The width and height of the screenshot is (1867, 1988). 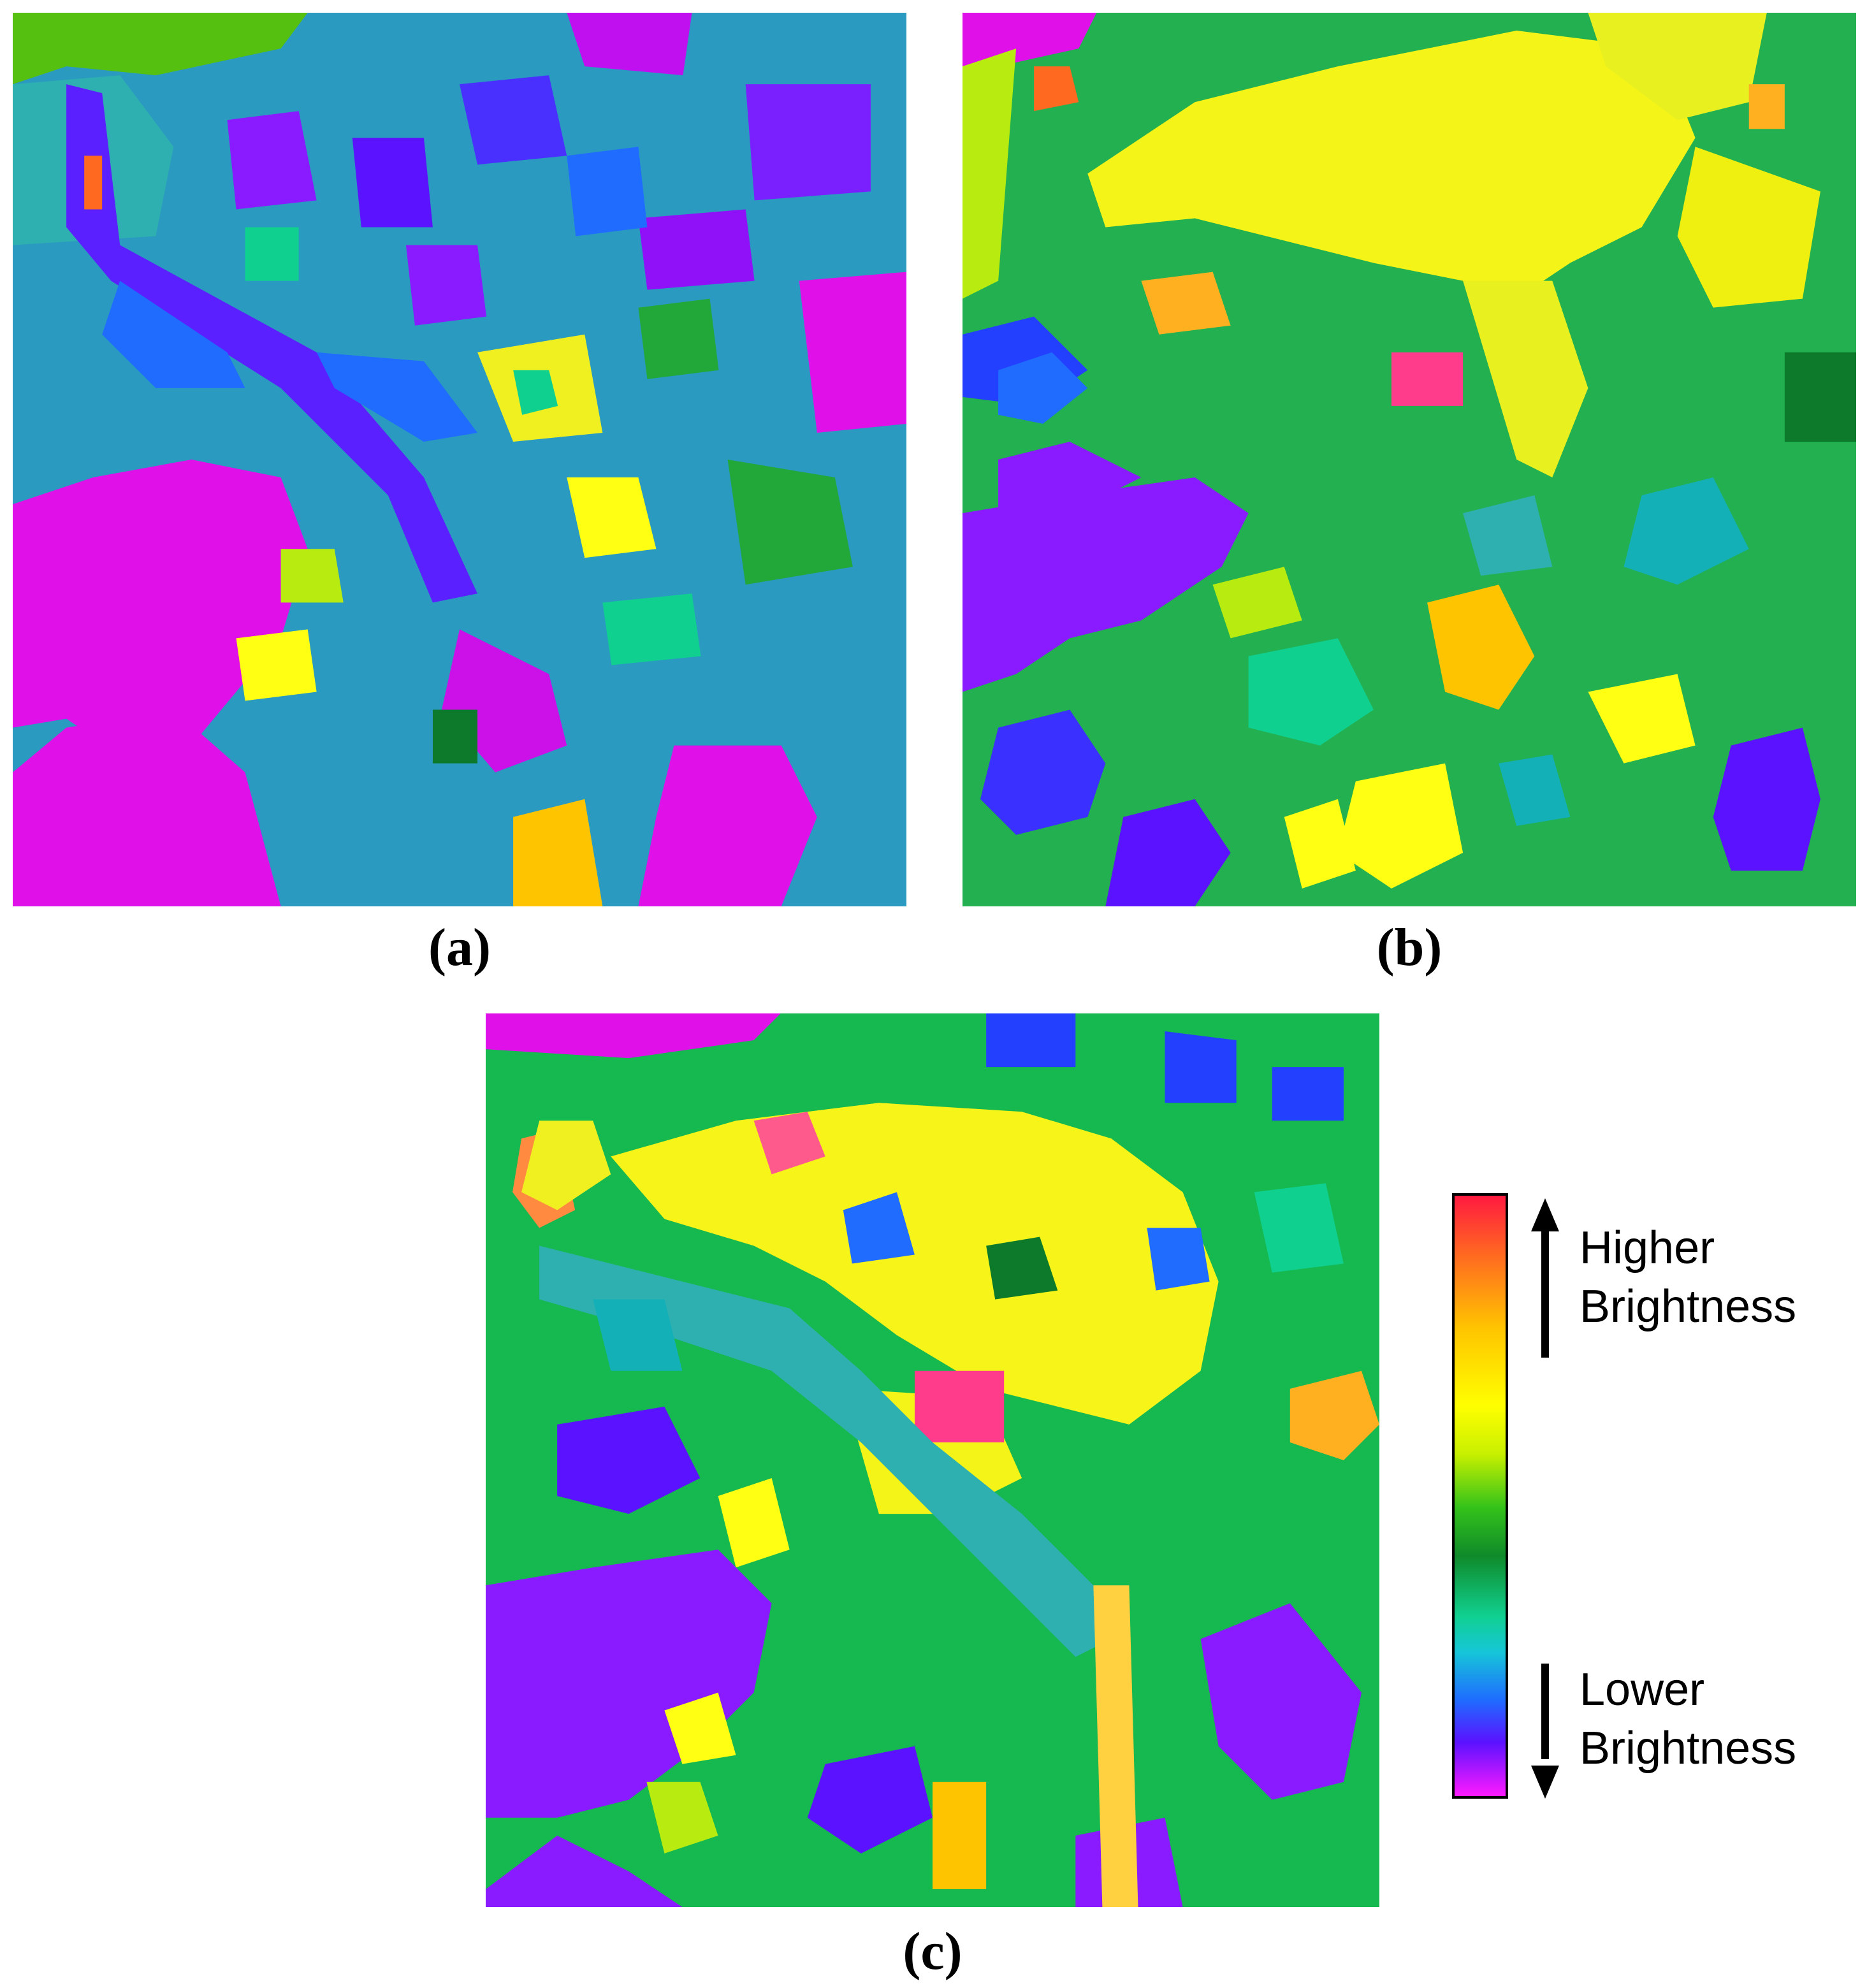 I want to click on legend-low-line2: Brightness, so click(x=1688, y=1748).